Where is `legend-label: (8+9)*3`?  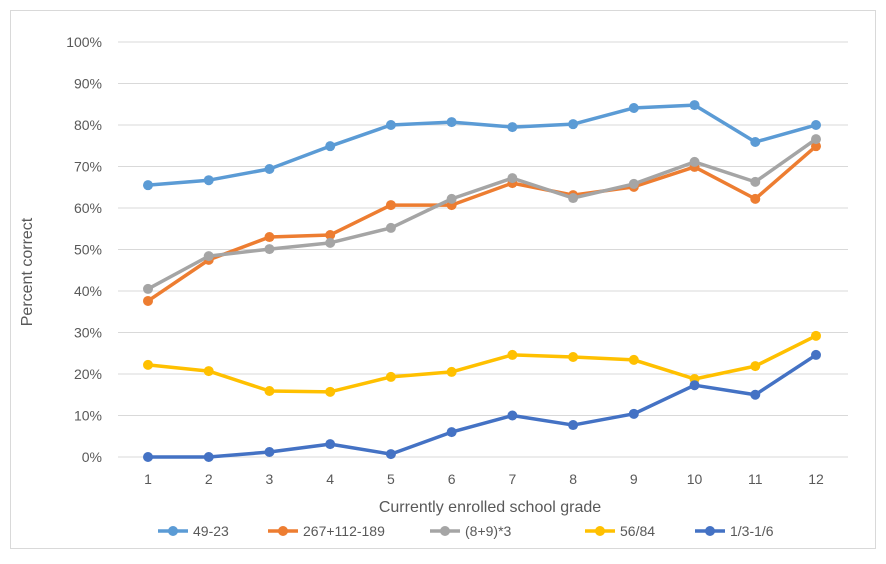 legend-label: (8+9)*3 is located at coordinates (488, 531).